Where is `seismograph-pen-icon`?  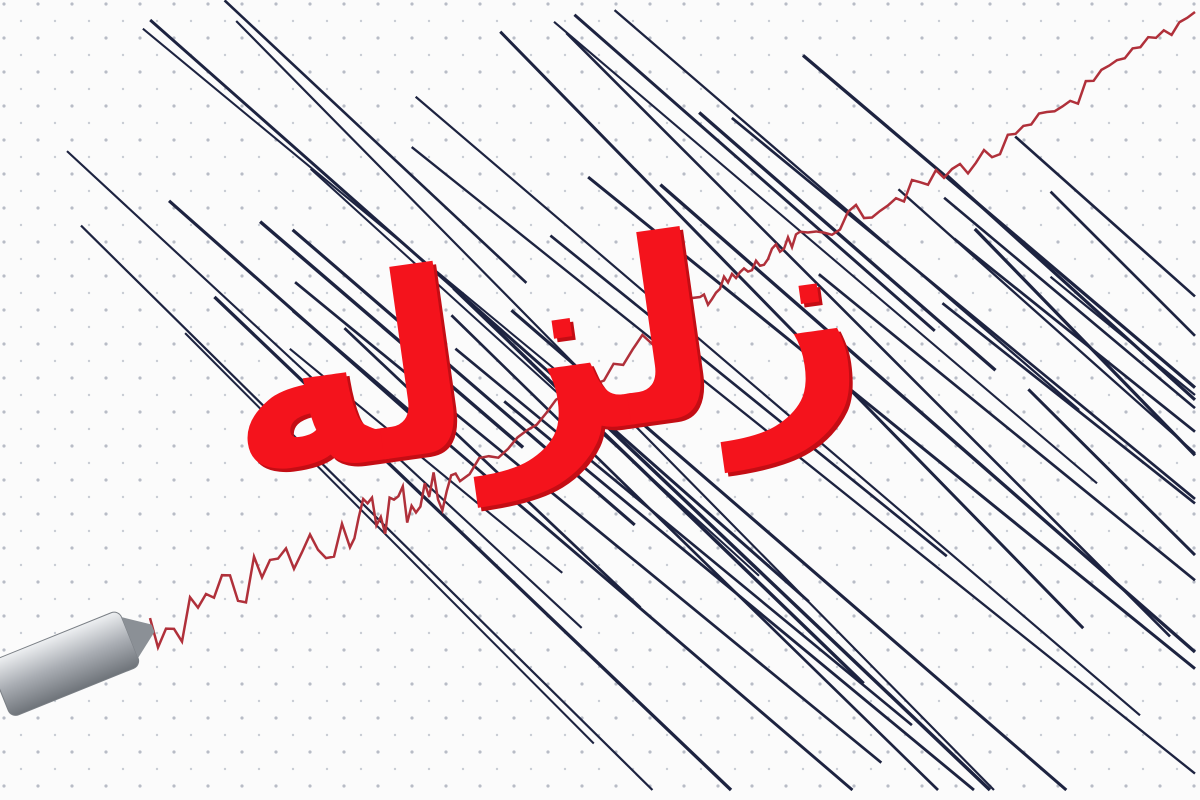 seismograph-pen-icon is located at coordinates (77, 663).